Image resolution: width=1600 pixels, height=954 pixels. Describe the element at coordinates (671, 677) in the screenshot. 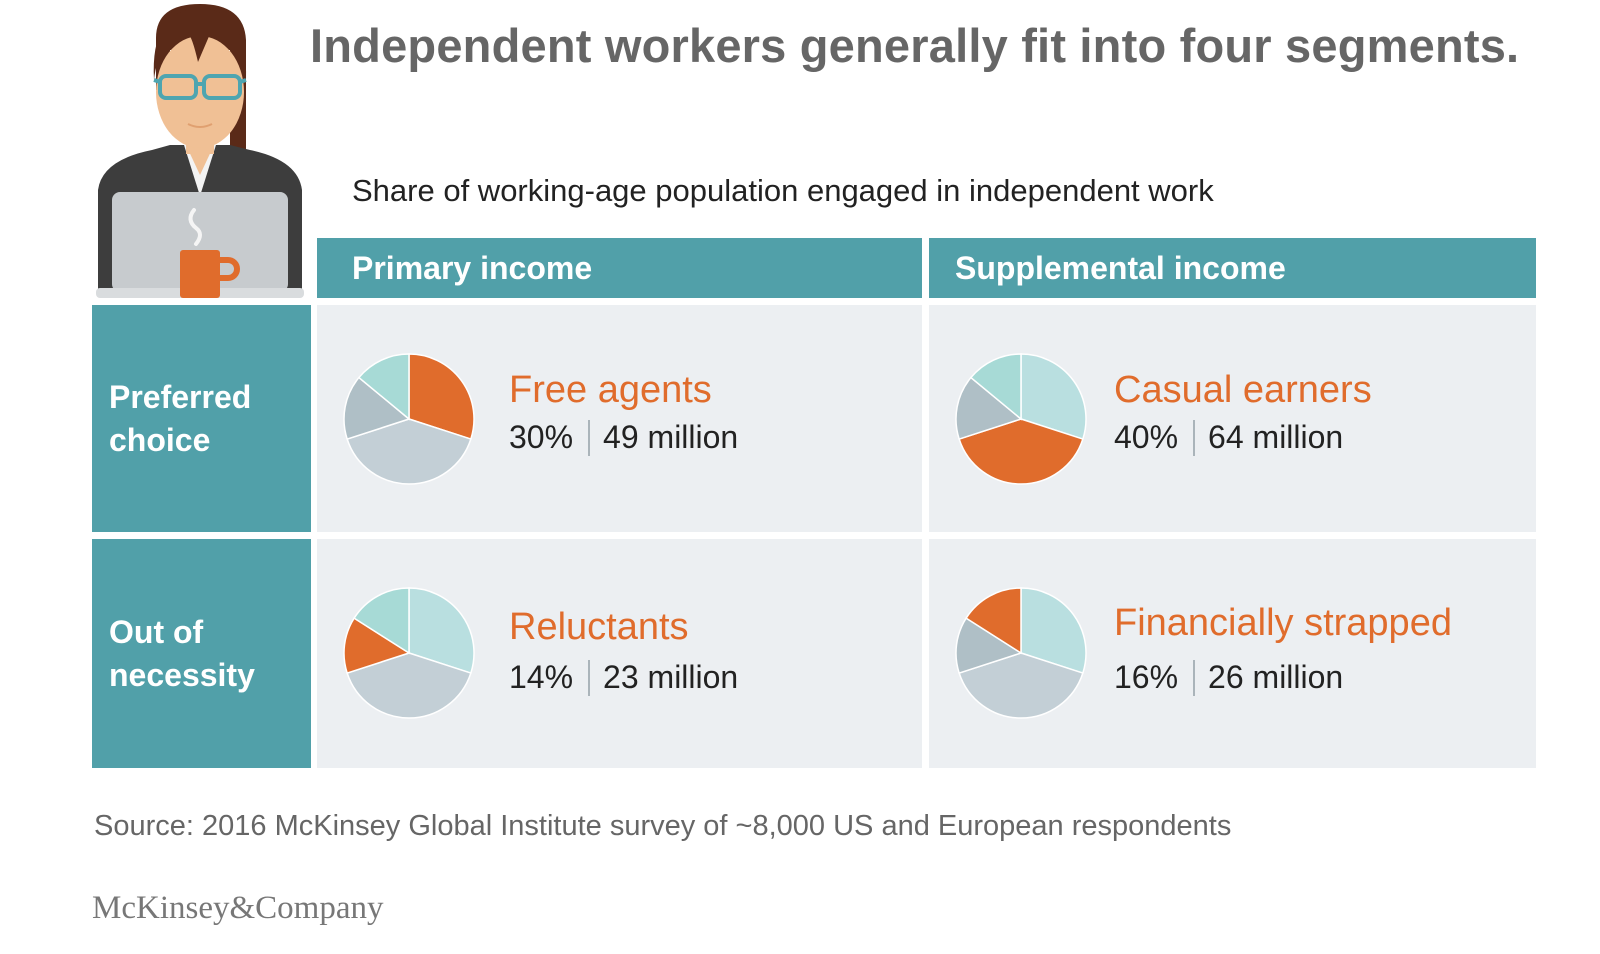

I see `segment-population: 23 million` at that location.